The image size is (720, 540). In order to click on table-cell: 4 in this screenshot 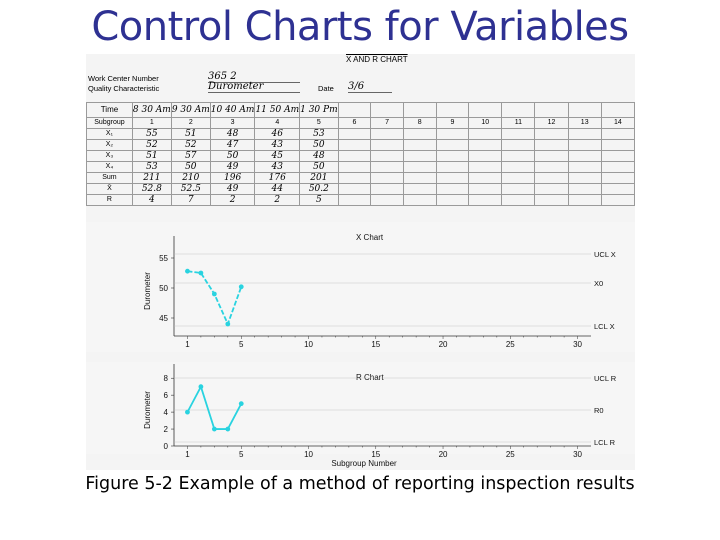, I will do `click(151, 200)`.